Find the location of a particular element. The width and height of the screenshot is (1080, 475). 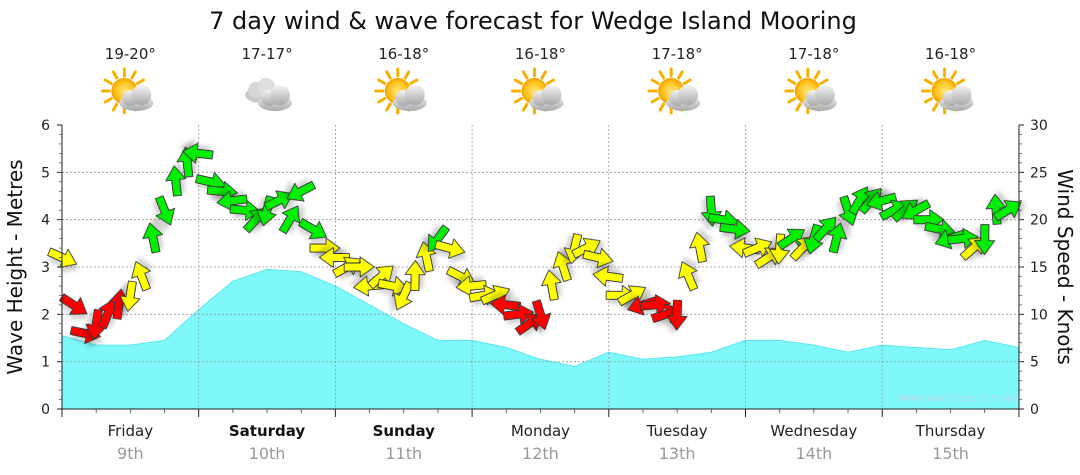

y-left-tick-label: 1 is located at coordinates (45, 363).